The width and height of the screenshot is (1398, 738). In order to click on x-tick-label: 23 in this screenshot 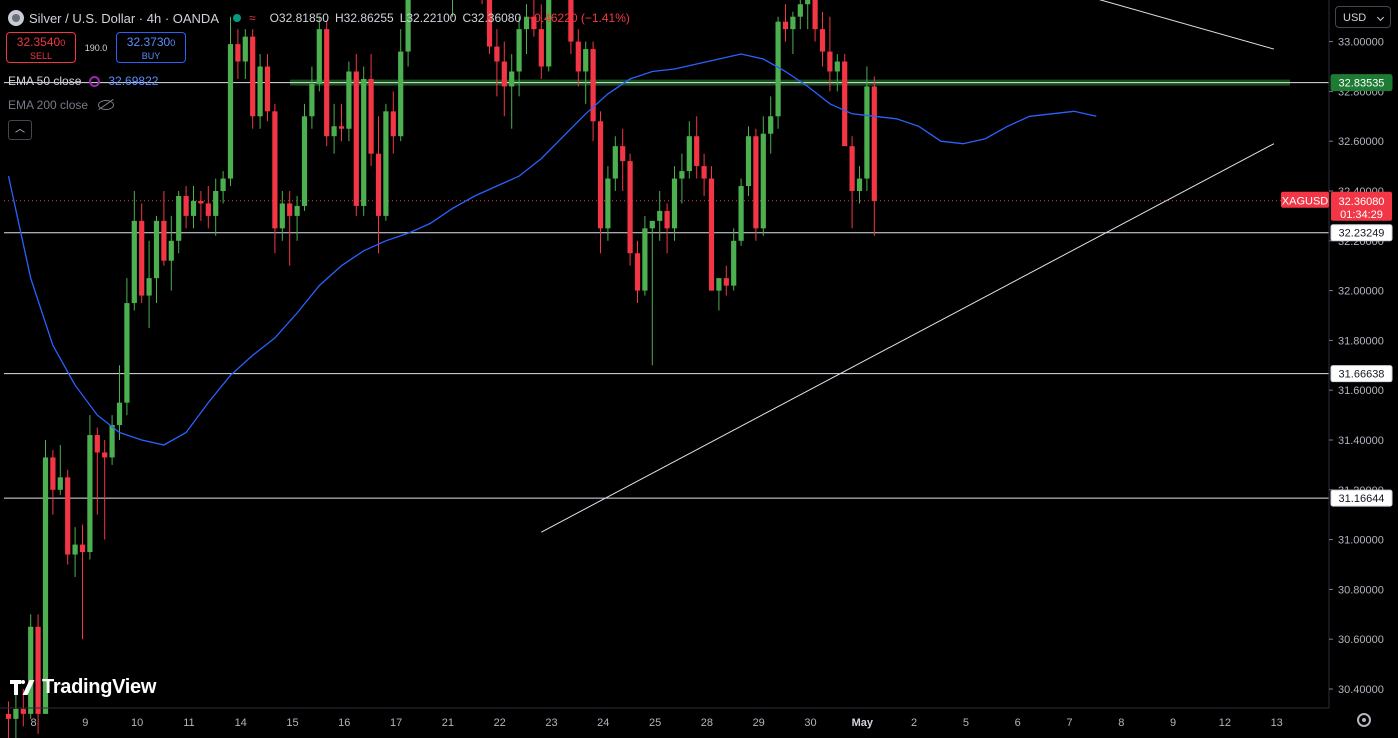, I will do `click(551, 723)`.